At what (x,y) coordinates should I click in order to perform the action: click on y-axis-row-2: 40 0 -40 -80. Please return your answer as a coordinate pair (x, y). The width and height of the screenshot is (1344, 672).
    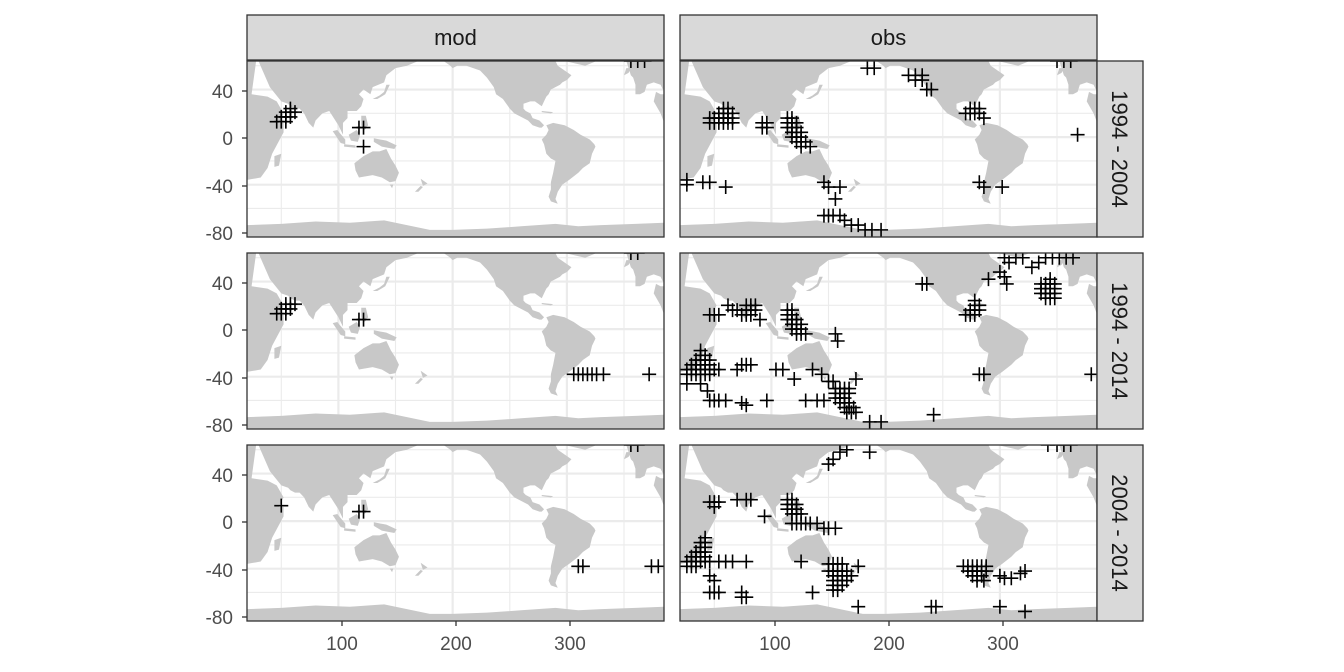
    Looking at the image, I should click on (226, 355).